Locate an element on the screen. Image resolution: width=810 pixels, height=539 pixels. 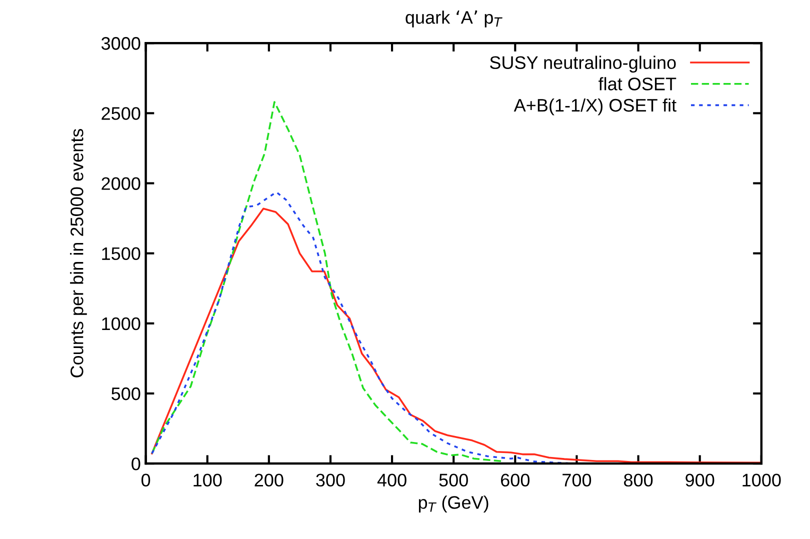
y-tick-label: 2500 is located at coordinates (121, 113).